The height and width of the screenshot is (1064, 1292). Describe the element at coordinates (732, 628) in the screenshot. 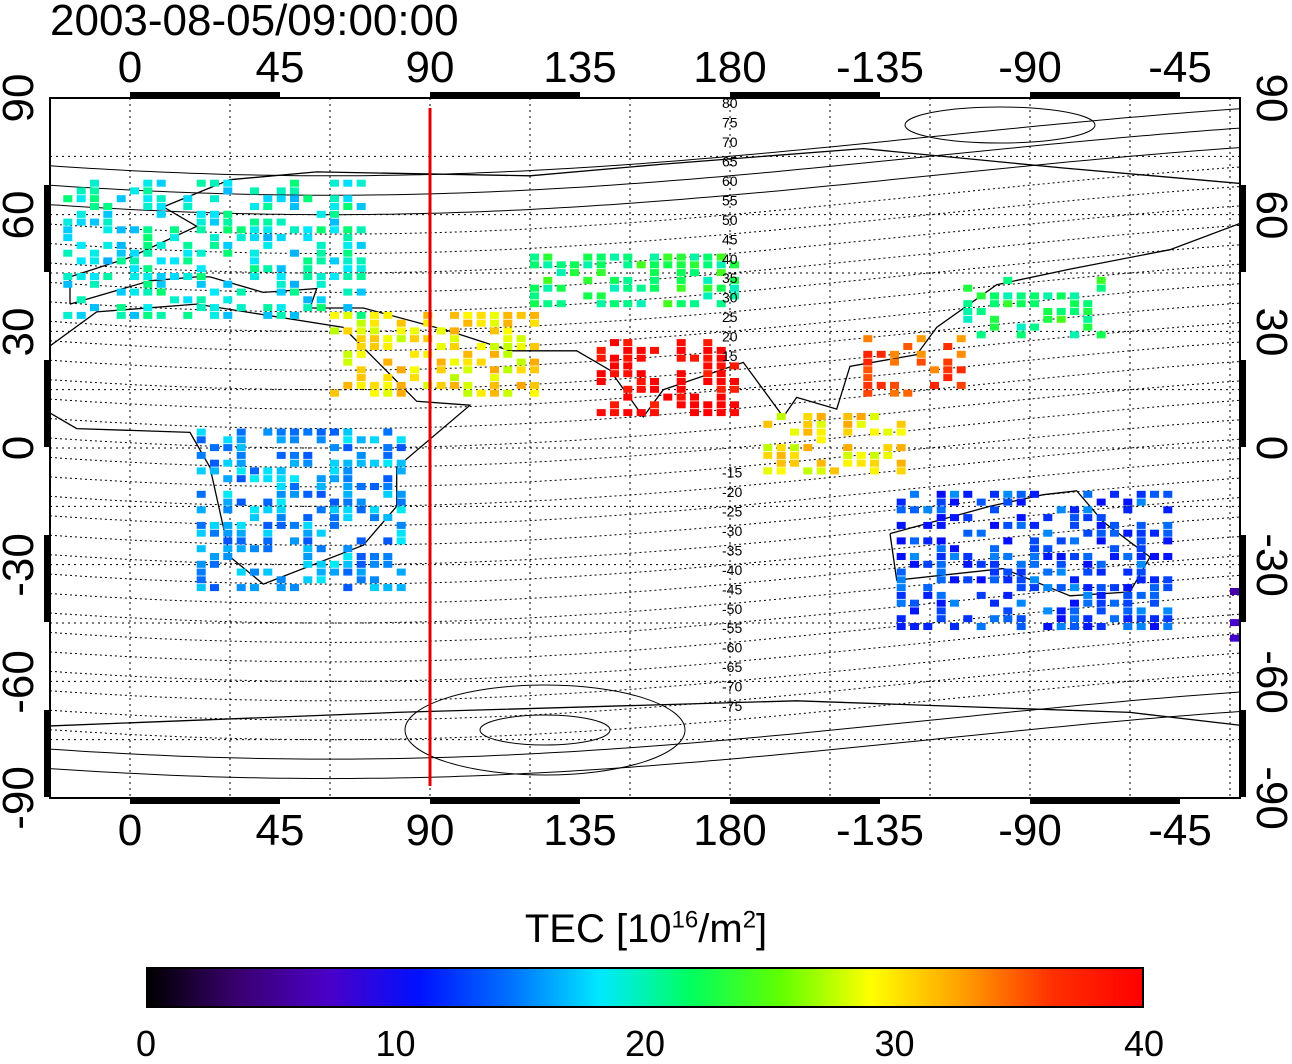

I see `contour-label: -55` at that location.